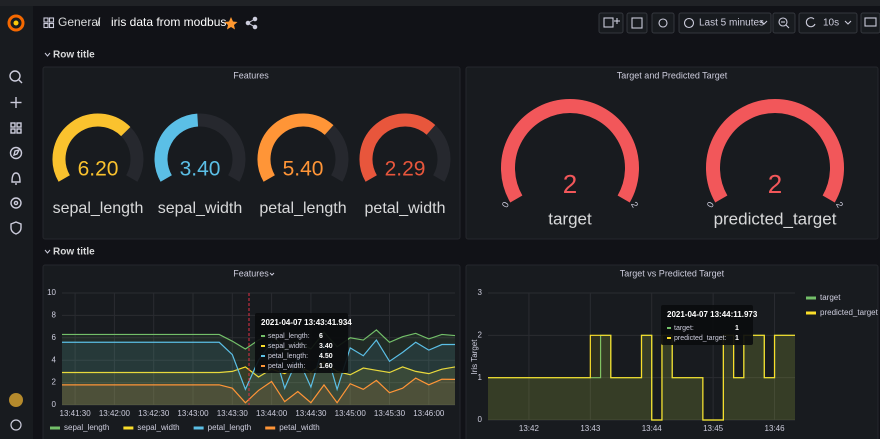 This screenshot has width=880, height=439. What do you see at coordinates (848, 22) in the screenshot?
I see `refresh-caret` at bounding box center [848, 22].